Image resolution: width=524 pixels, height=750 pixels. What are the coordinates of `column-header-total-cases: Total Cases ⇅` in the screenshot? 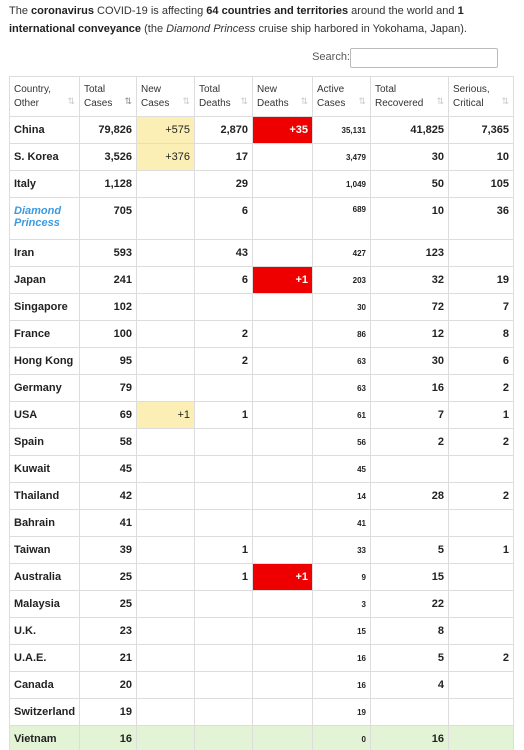 It's located at (108, 96).